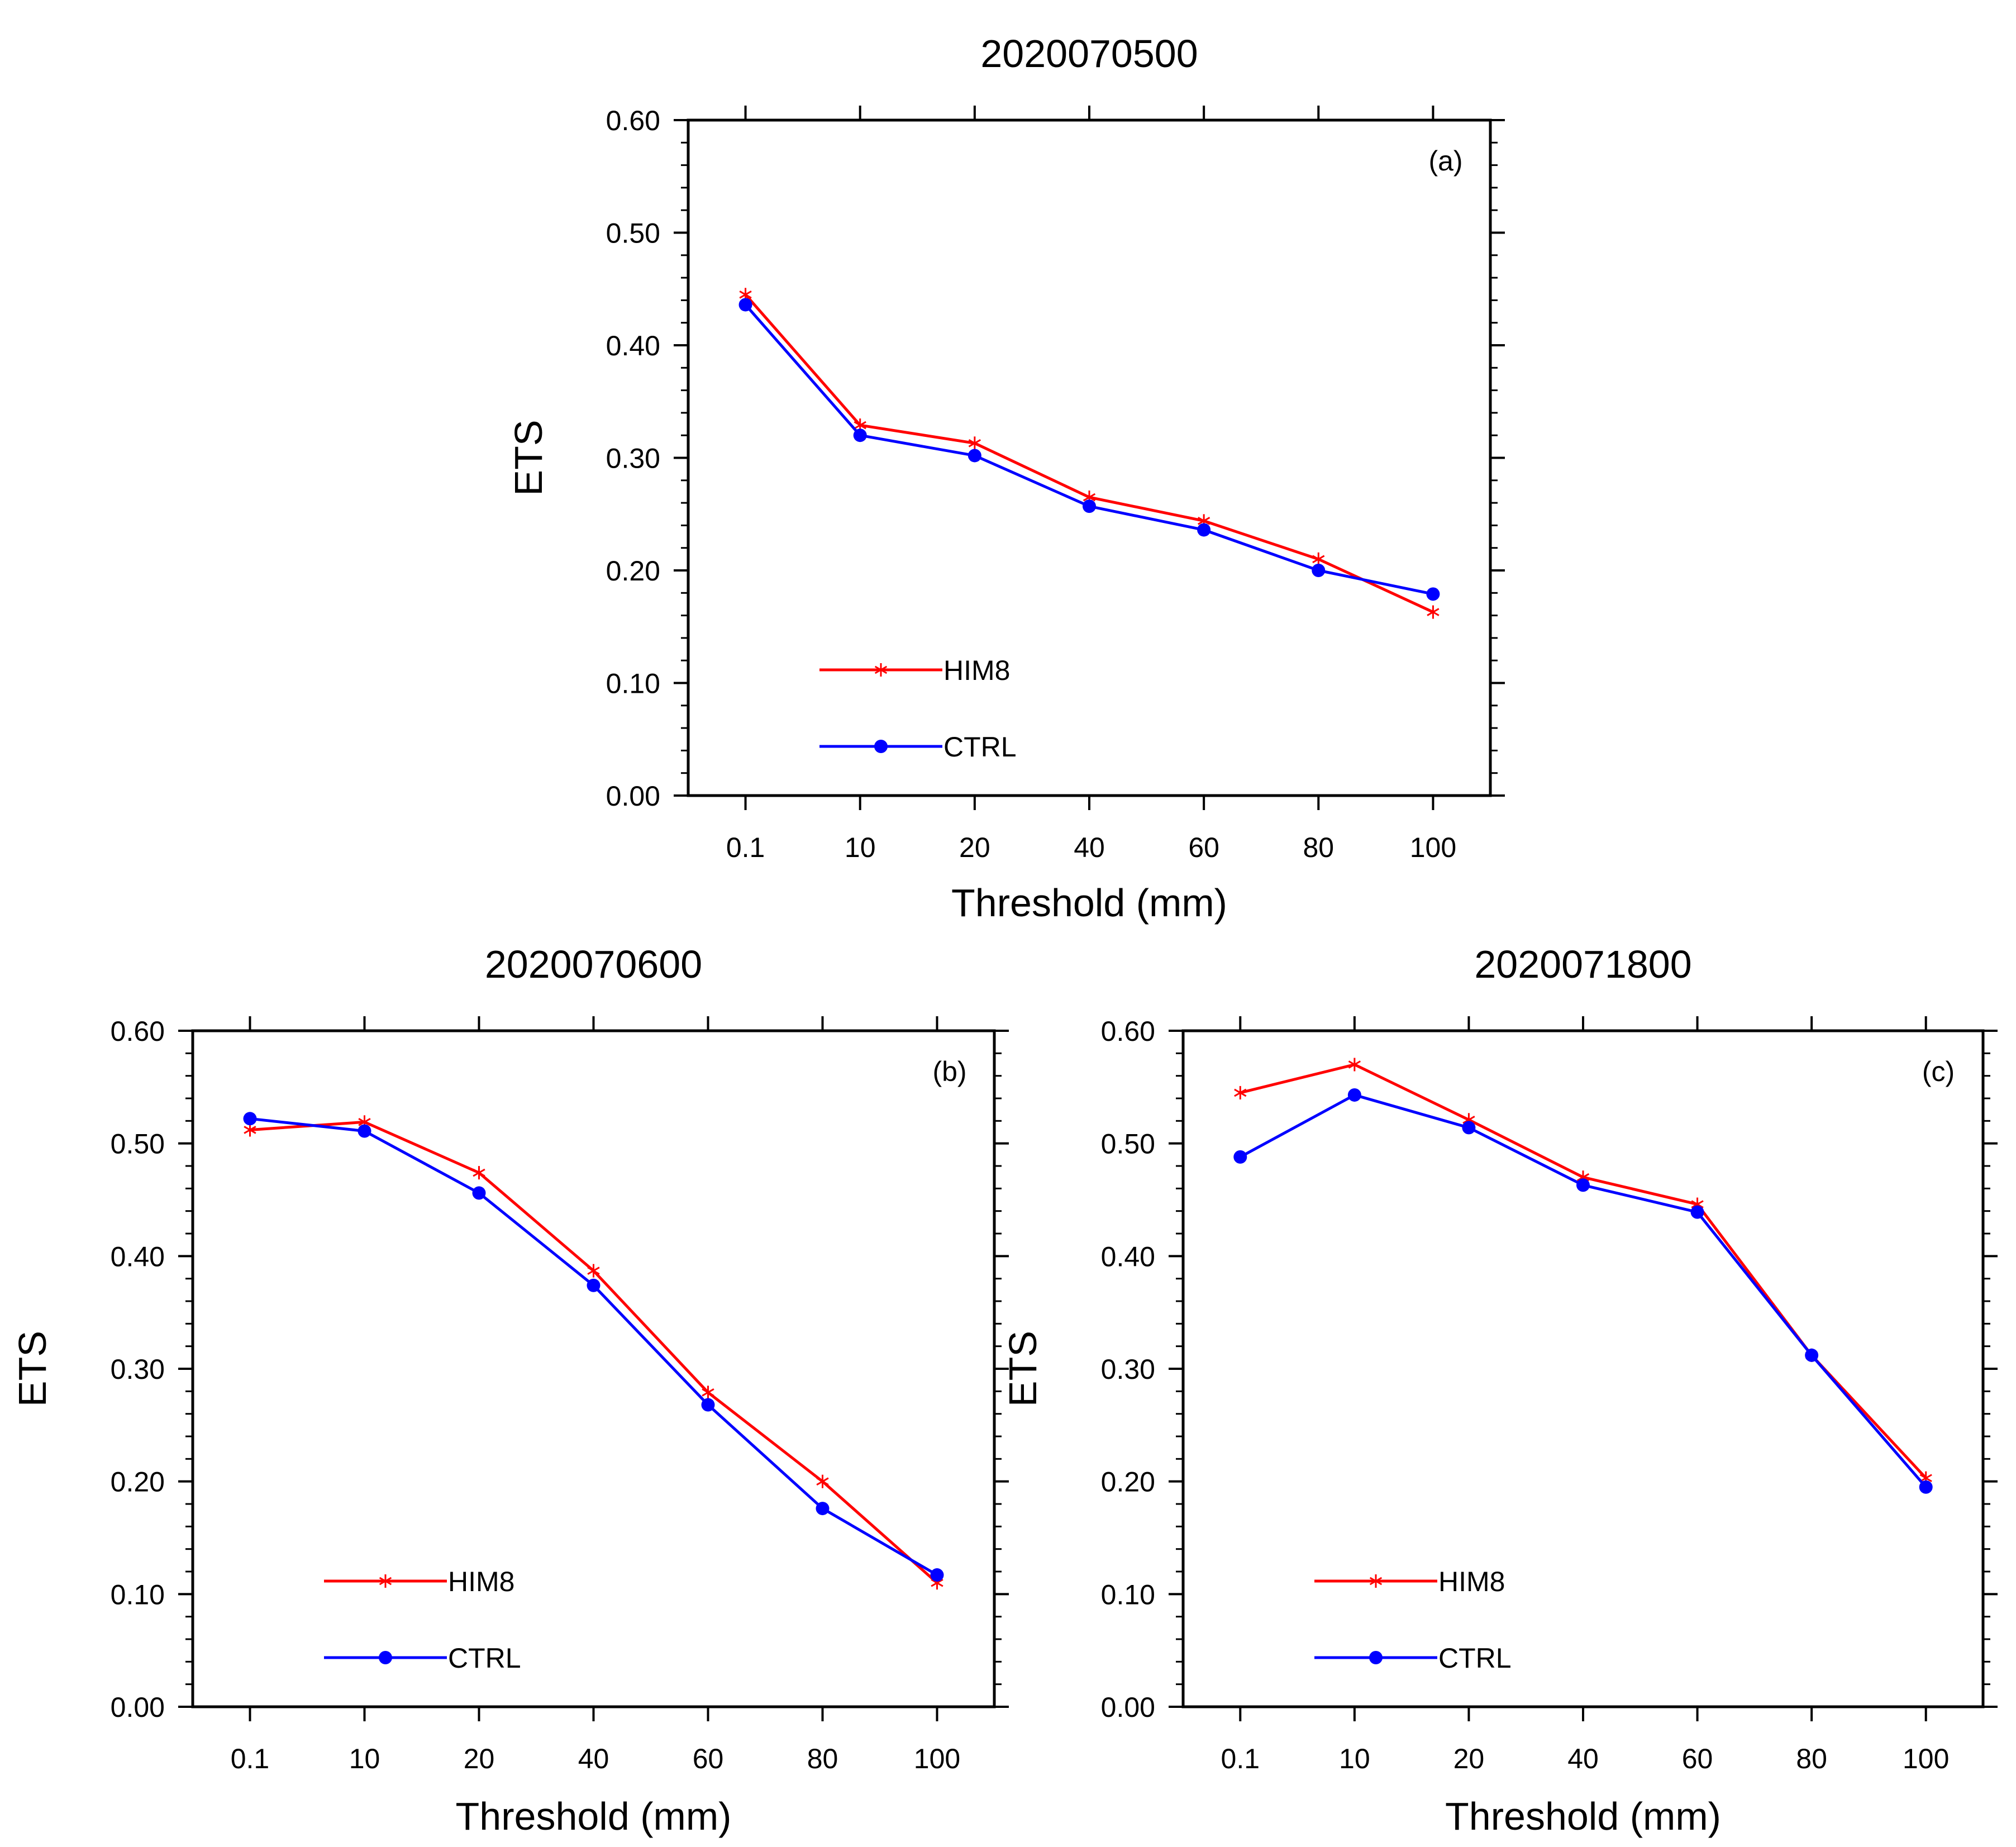 The width and height of the screenshot is (2016, 1847). What do you see at coordinates (593, 964) in the screenshot?
I see `chart-title: 2020070600` at bounding box center [593, 964].